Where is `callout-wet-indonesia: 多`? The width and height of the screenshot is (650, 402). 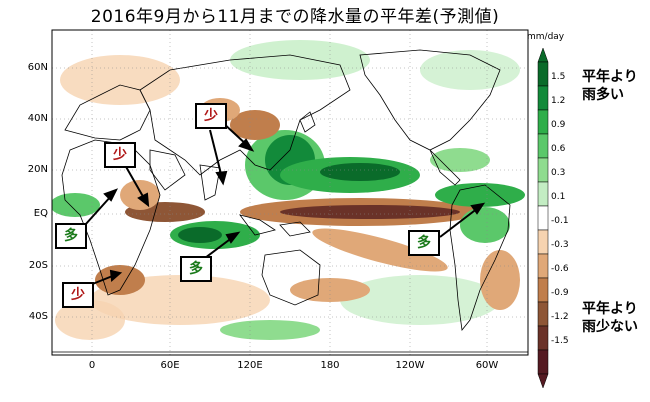 callout-wet-indonesia: 多 is located at coordinates (196, 269).